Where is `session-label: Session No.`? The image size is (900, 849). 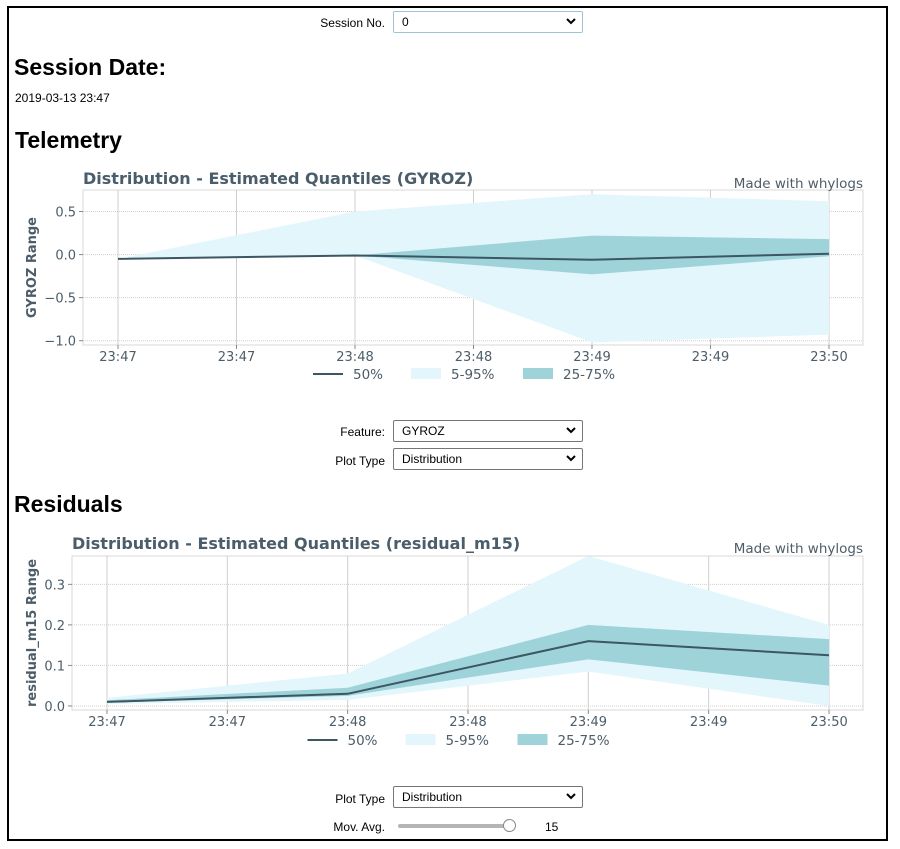
session-label: Session No. is located at coordinates (352, 23).